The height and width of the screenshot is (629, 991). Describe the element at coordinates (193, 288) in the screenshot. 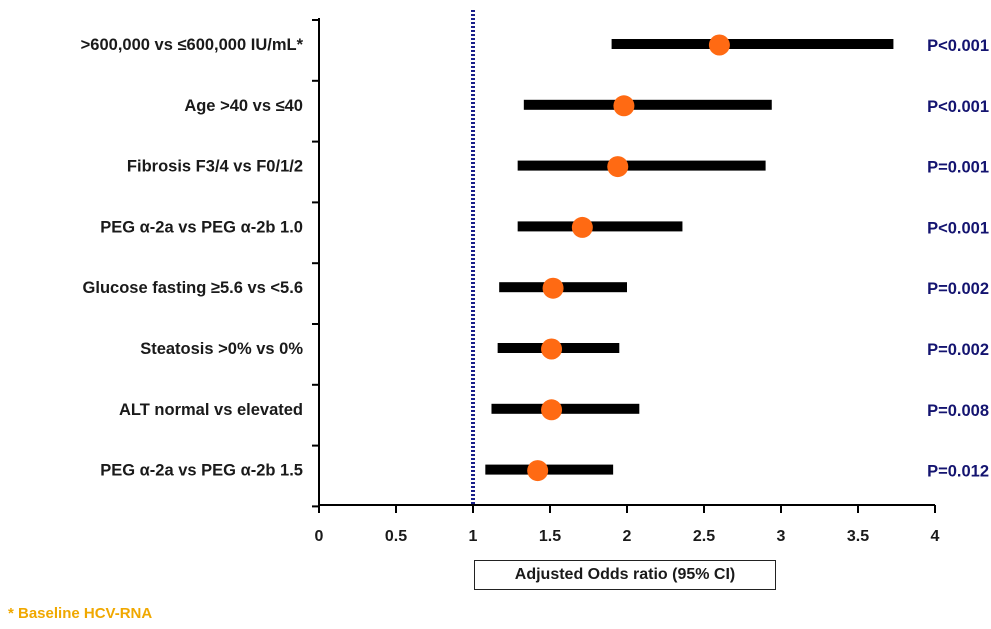

I see `row-label: Glucose fasting ≥5.6 vs <5.6` at that location.